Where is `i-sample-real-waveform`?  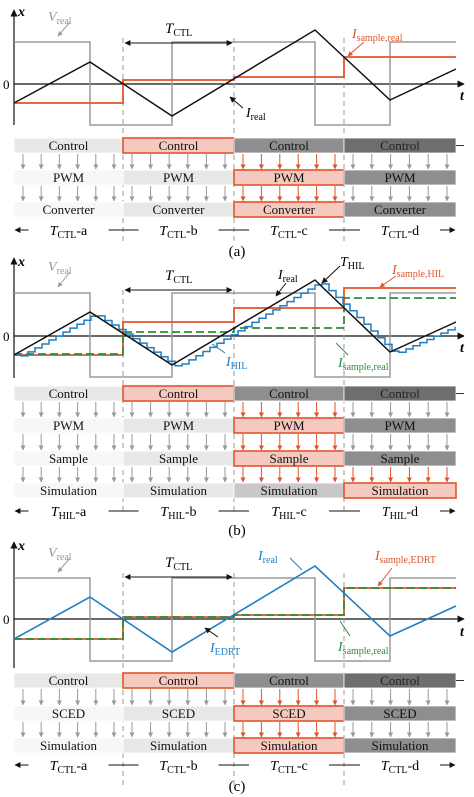 i-sample-real-waveform is located at coordinates (235, 326).